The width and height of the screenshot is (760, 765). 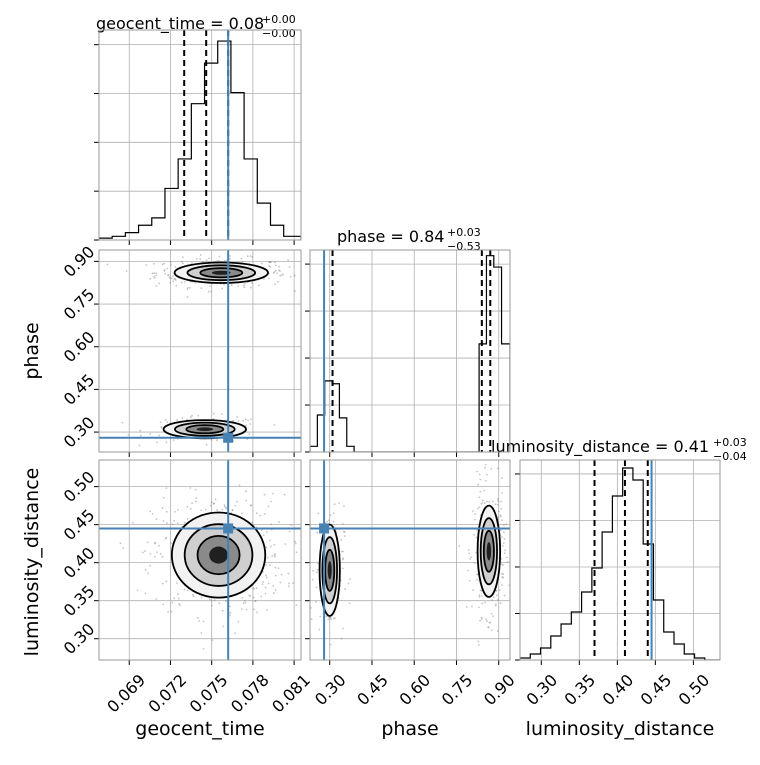 I want to click on density-contours, so click(x=215, y=350).